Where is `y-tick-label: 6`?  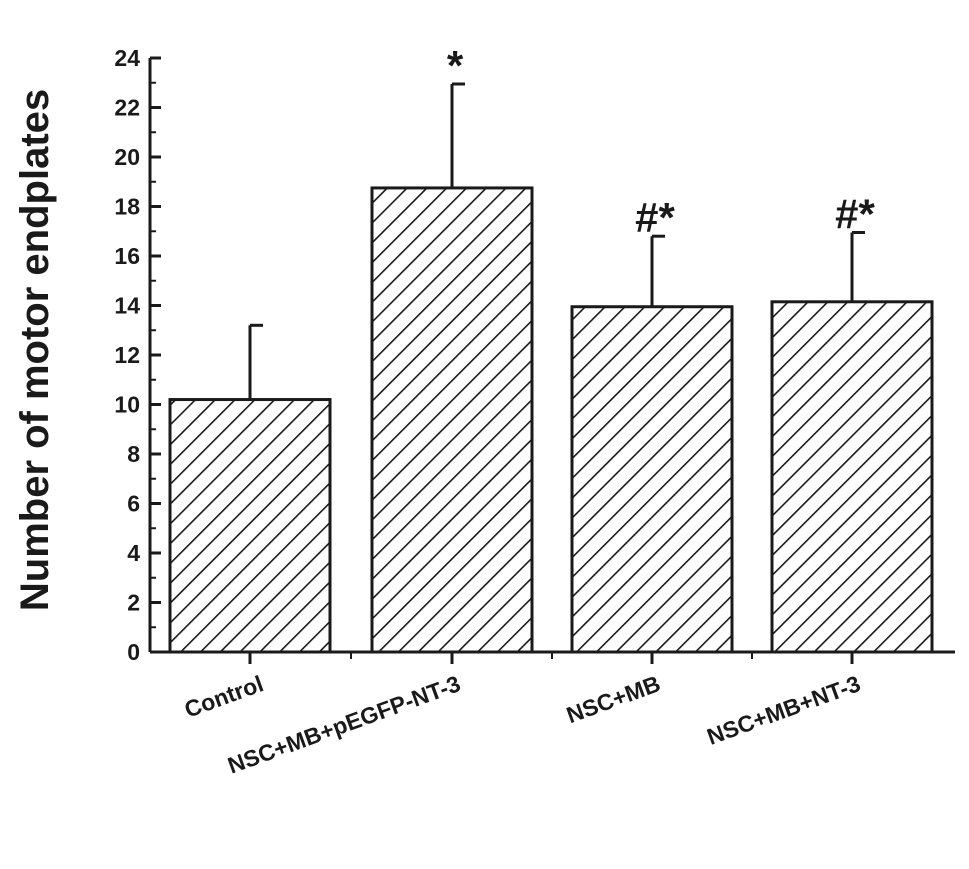
y-tick-label: 6 is located at coordinates (133, 504).